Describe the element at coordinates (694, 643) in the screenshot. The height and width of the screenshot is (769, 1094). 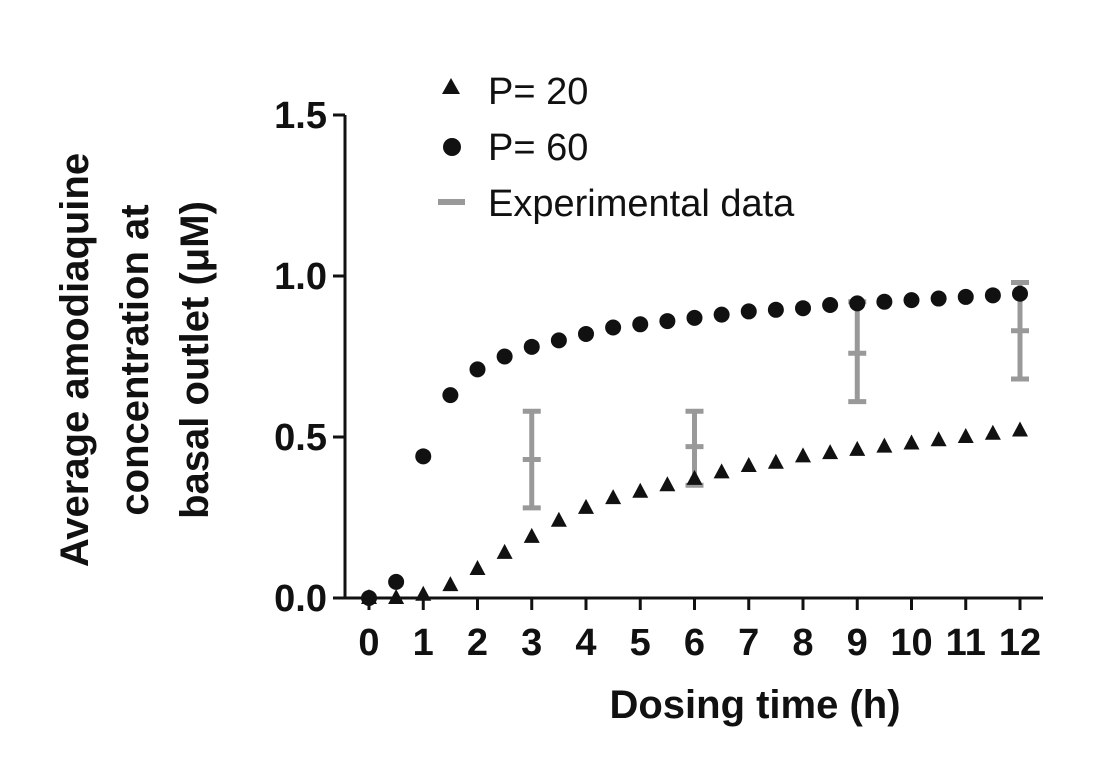
I see `x-tick-label: 6` at that location.